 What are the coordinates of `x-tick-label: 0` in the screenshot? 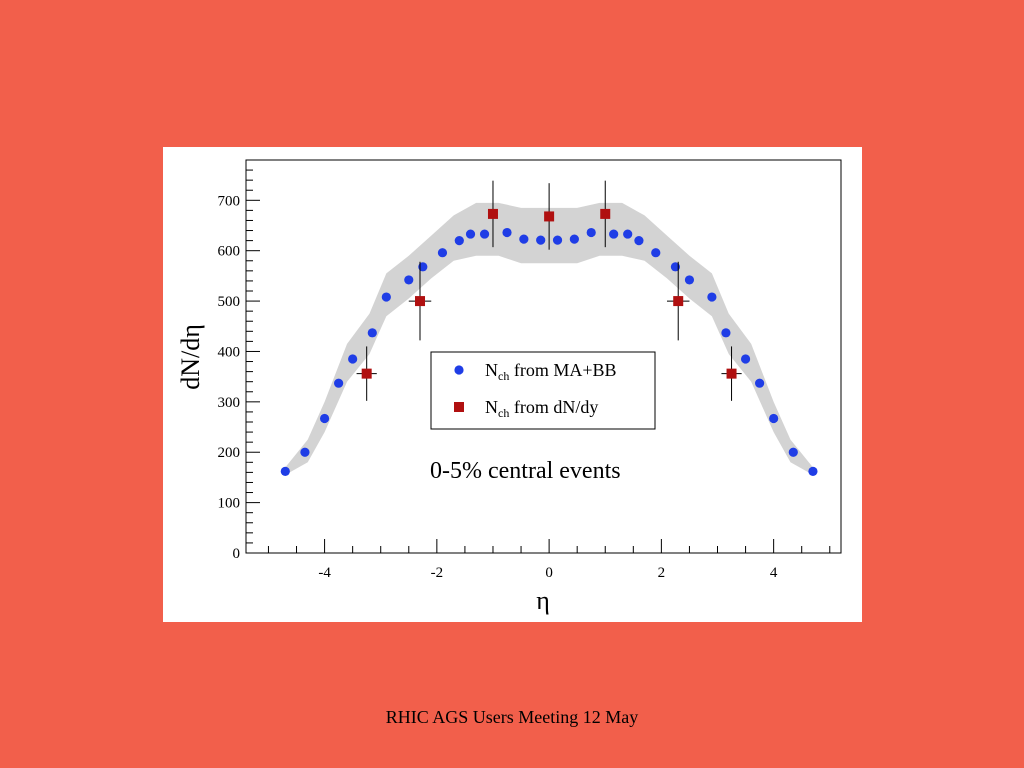 It's located at (549, 573).